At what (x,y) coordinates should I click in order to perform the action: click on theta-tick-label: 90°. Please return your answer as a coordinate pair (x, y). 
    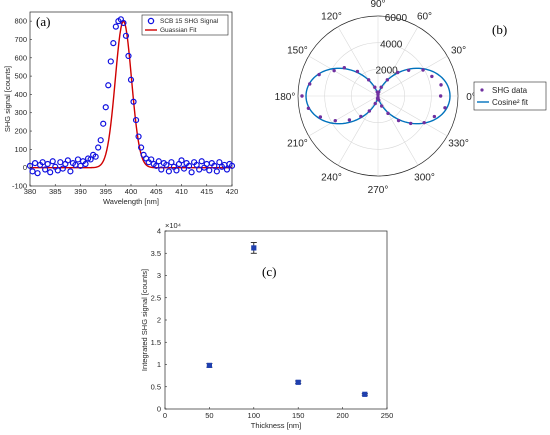
    Looking at the image, I should click on (377, 5).